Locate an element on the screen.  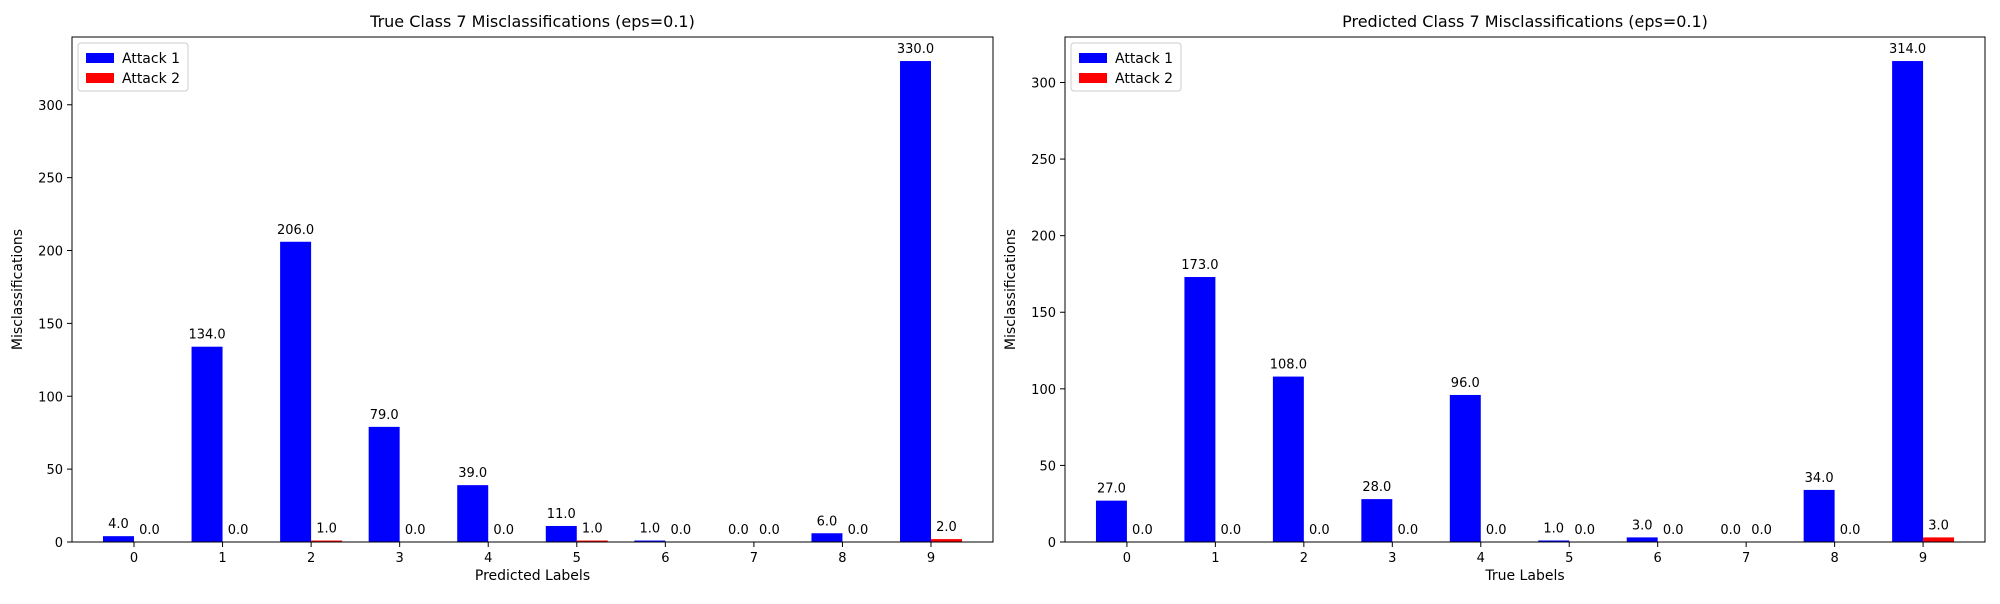
bar-value-label: 173.0 is located at coordinates (1199, 265).